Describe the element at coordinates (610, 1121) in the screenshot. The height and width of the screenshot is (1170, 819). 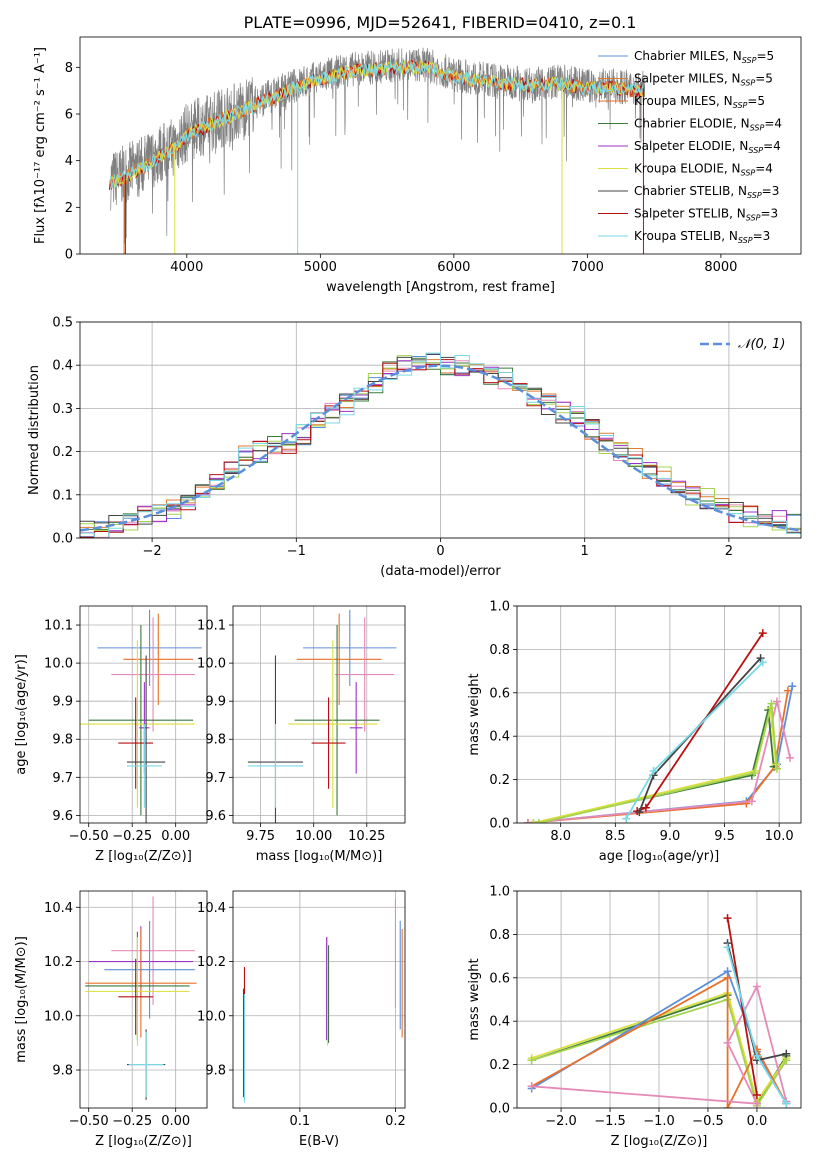
I see `x-tick-label: −1.5` at that location.